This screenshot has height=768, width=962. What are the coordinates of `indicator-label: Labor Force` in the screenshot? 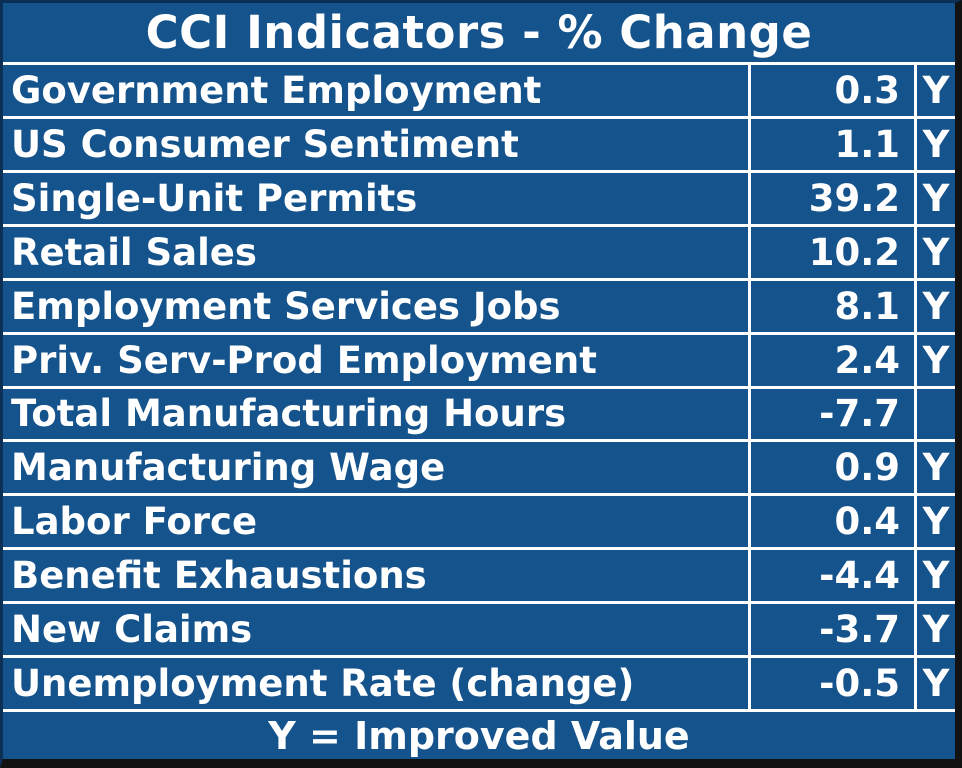 It's located at (134, 522).